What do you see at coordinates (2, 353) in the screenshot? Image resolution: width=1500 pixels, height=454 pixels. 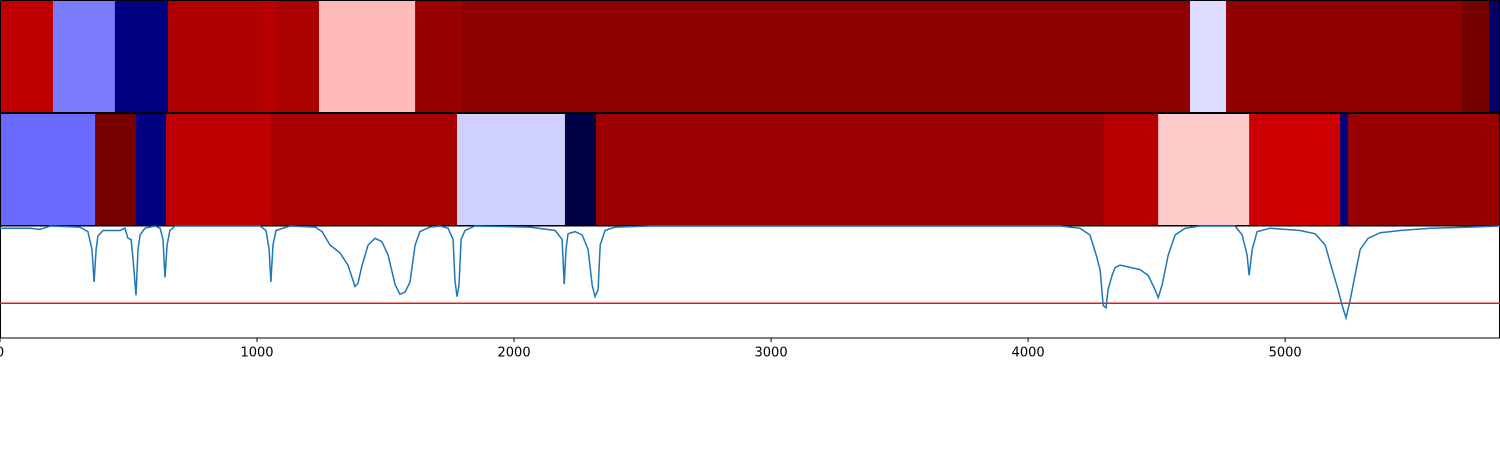 I see `x-tick-label: 0` at bounding box center [2, 353].